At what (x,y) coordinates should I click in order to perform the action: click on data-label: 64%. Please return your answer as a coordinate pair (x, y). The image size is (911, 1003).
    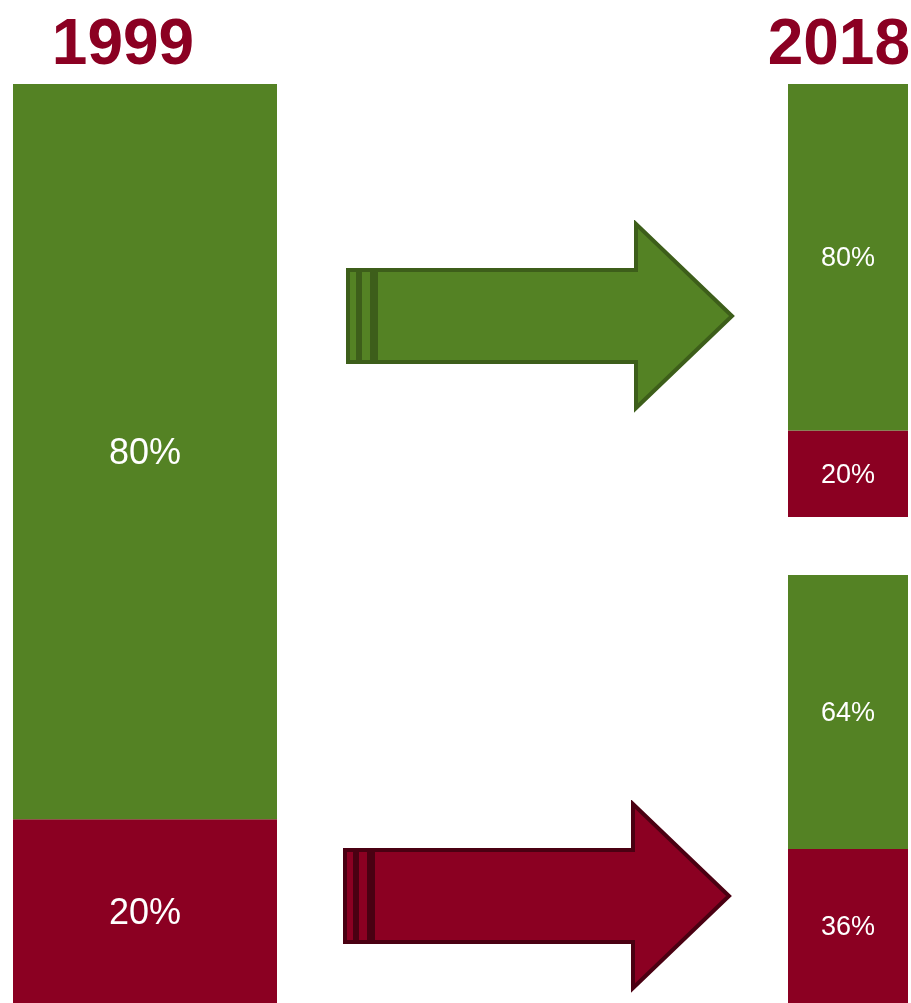
    Looking at the image, I should click on (848, 711).